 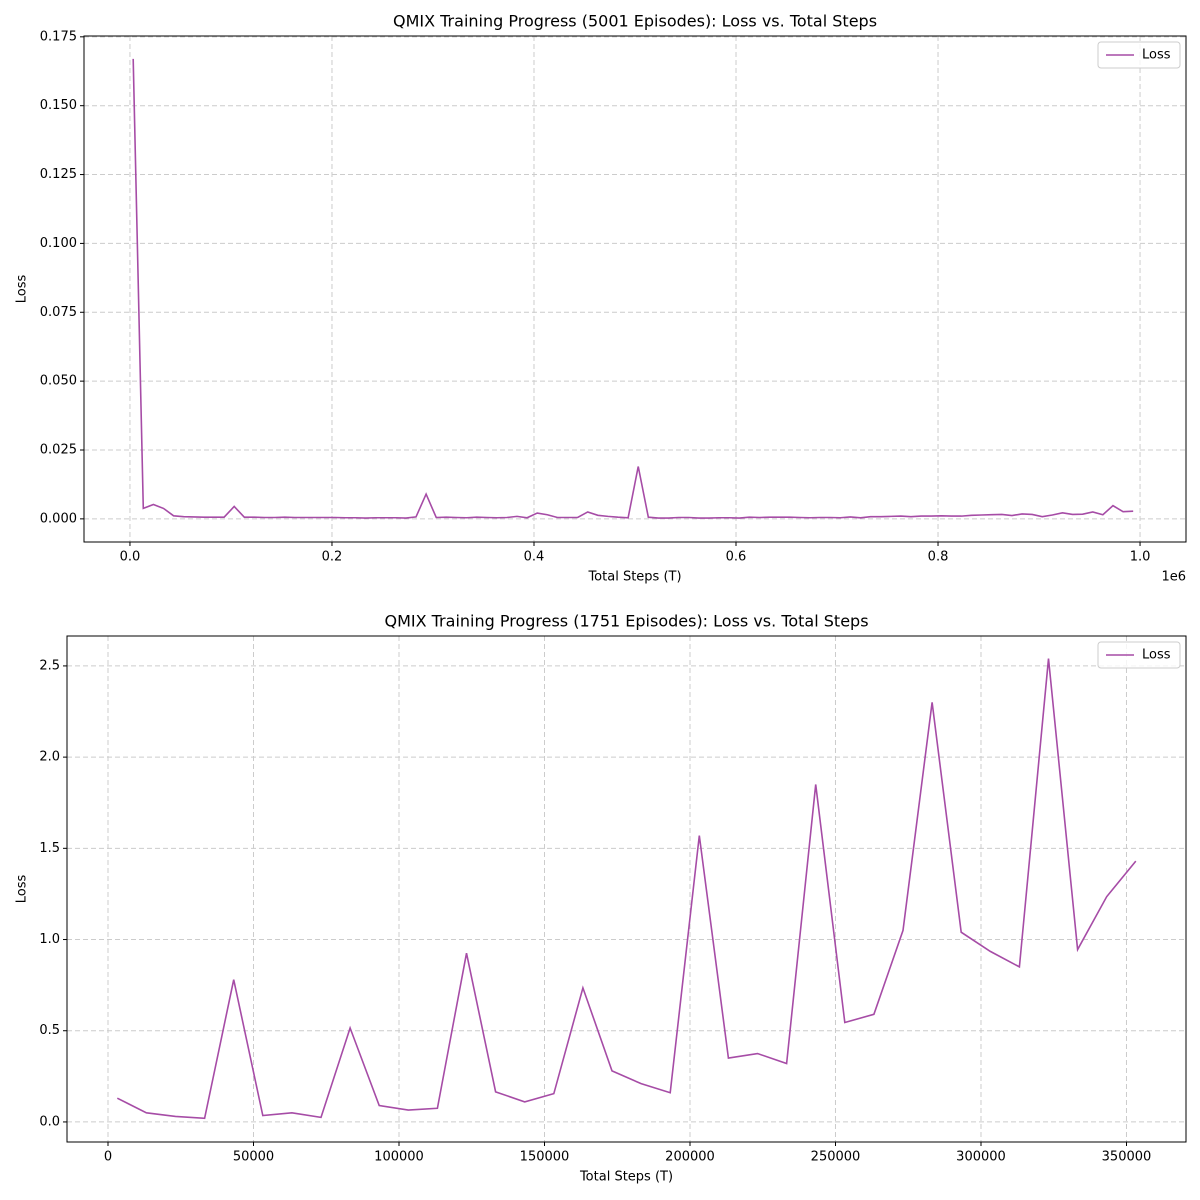 I want to click on x-tick-label: 150000, so click(x=545, y=1157).